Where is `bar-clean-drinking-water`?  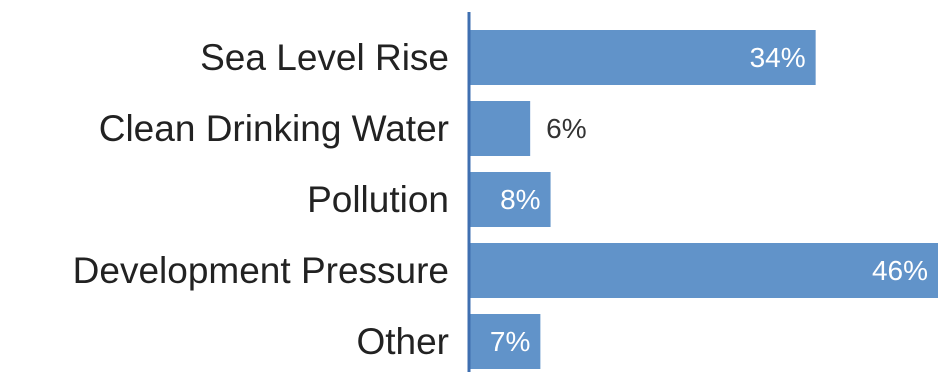
bar-clean-drinking-water is located at coordinates (500, 128).